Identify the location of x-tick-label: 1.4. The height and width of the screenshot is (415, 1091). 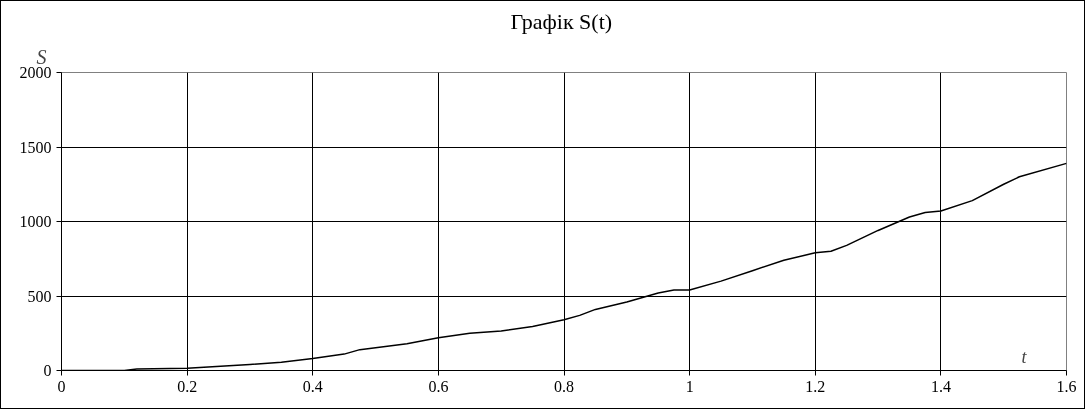
(940, 386).